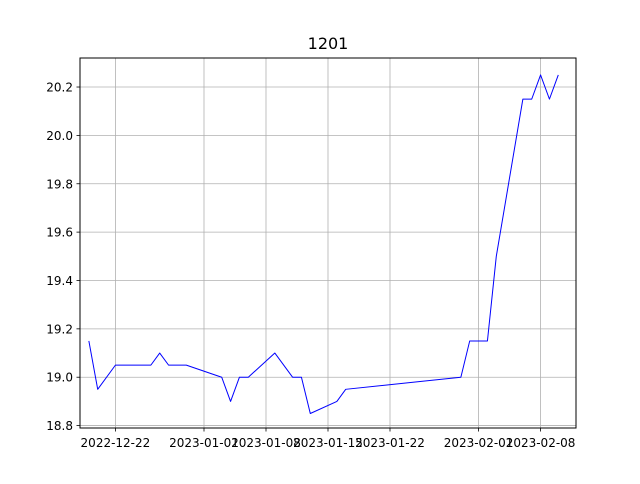 The width and height of the screenshot is (640, 484). I want to click on y-tick-label: 19.0, so click(59, 378).